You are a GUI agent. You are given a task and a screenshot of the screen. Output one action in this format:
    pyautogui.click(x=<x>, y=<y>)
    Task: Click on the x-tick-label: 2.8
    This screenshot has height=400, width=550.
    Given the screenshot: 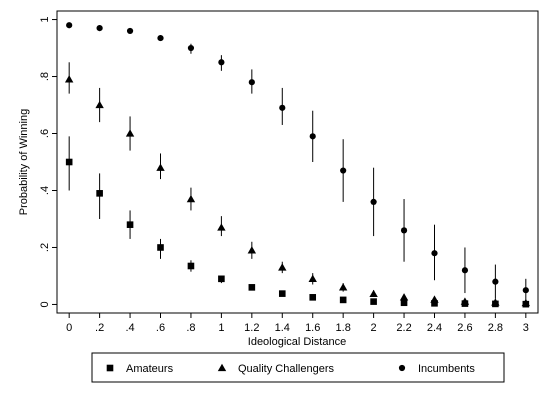 What is the action you would take?
    pyautogui.click(x=495, y=328)
    